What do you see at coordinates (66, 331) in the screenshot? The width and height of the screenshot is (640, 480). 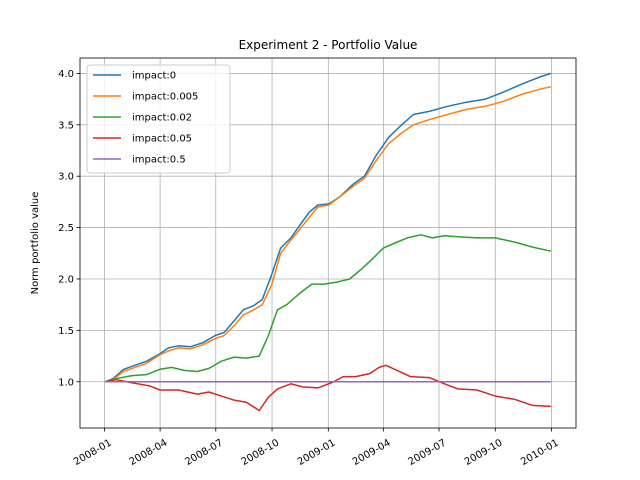 I see `y-tick-label: 1.5` at bounding box center [66, 331].